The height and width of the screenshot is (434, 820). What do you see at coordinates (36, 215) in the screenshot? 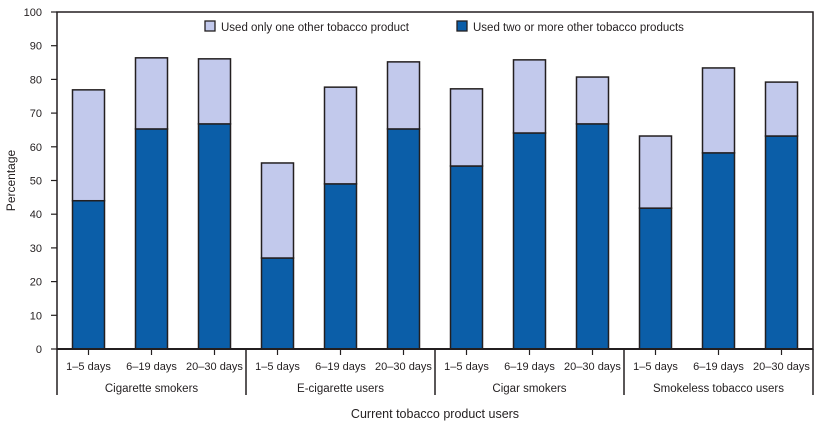
I see `y-tick-label: 40` at bounding box center [36, 215].